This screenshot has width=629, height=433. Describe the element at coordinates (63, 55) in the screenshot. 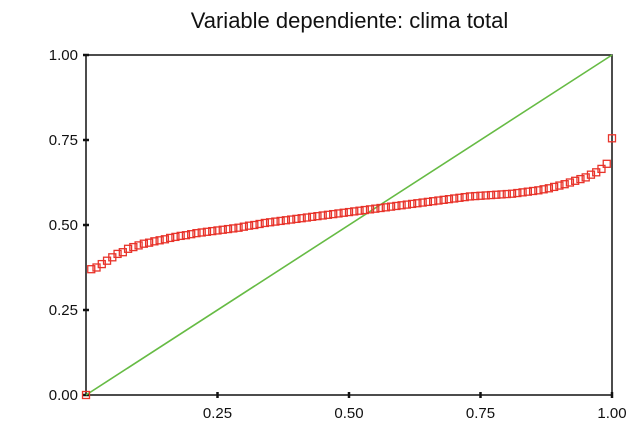

I see `y-tick-label-4: 1.00` at that location.